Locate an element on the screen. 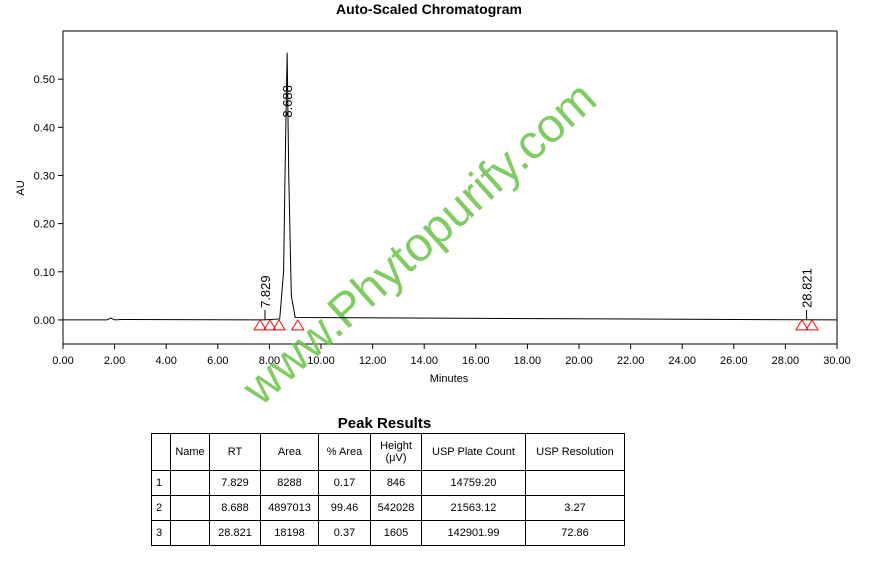 This screenshot has height=585, width=881. column-header: USP Plate Count is located at coordinates (473, 452).